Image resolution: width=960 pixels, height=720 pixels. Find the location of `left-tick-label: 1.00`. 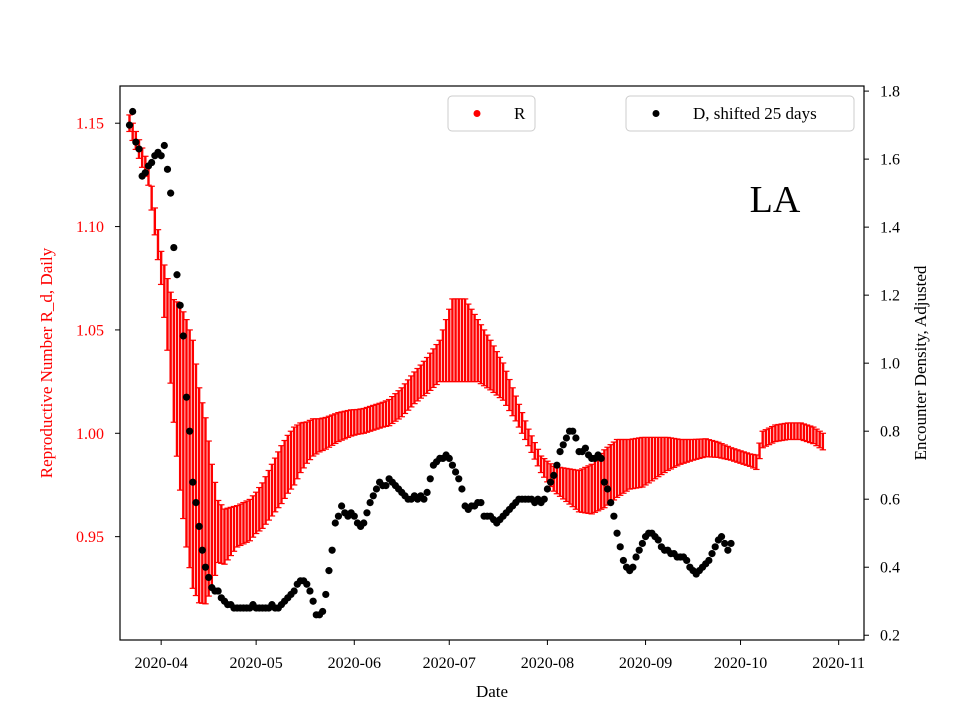

left-tick-label: 1.00 is located at coordinates (90, 434).